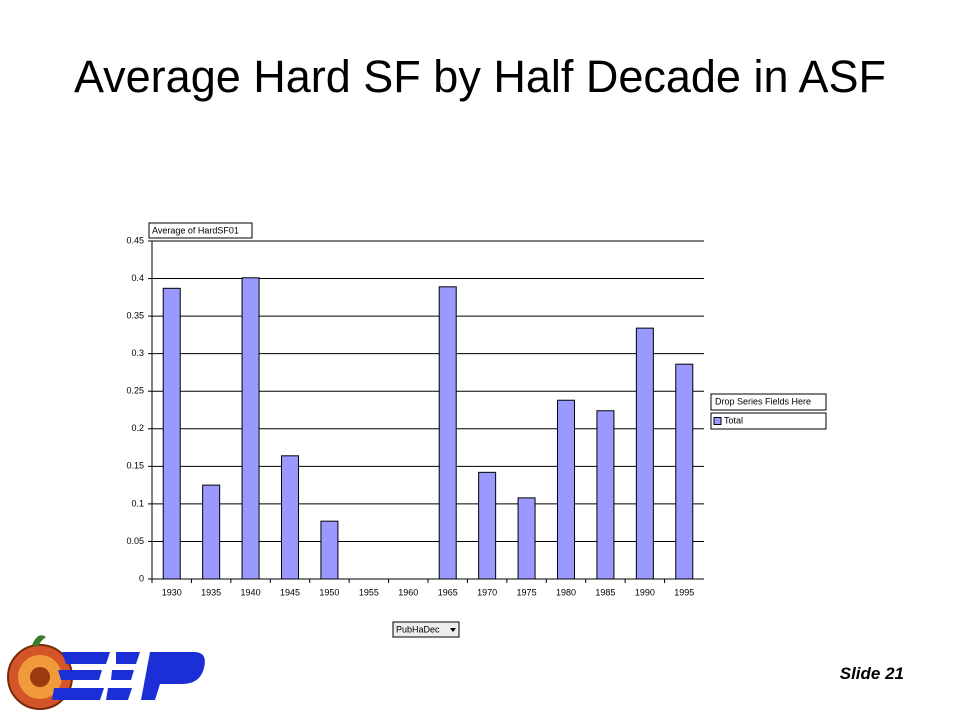 The height and width of the screenshot is (720, 960). I want to click on y-tick-label: 0.1, so click(137, 503).